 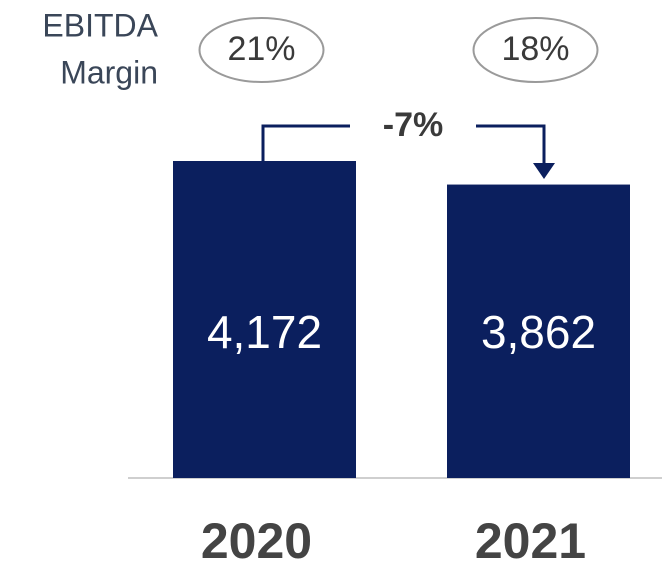 What do you see at coordinates (413, 125) in the screenshot?
I see `change-label: -7%` at bounding box center [413, 125].